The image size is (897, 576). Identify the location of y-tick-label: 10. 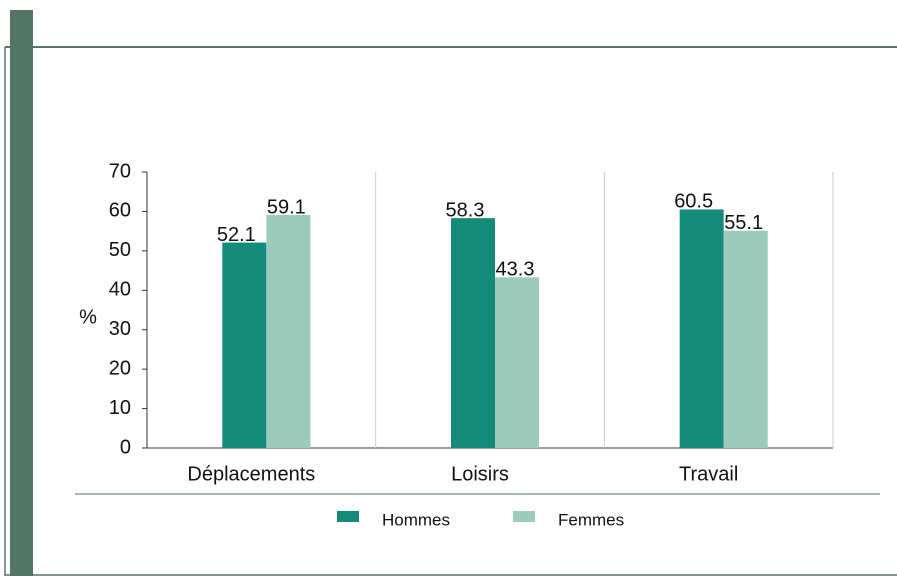
(120, 408).